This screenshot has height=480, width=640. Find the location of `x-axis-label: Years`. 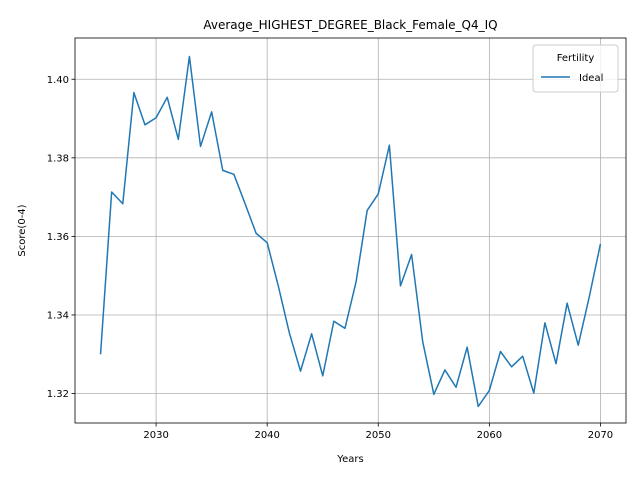

x-axis-label: Years is located at coordinates (349, 459).